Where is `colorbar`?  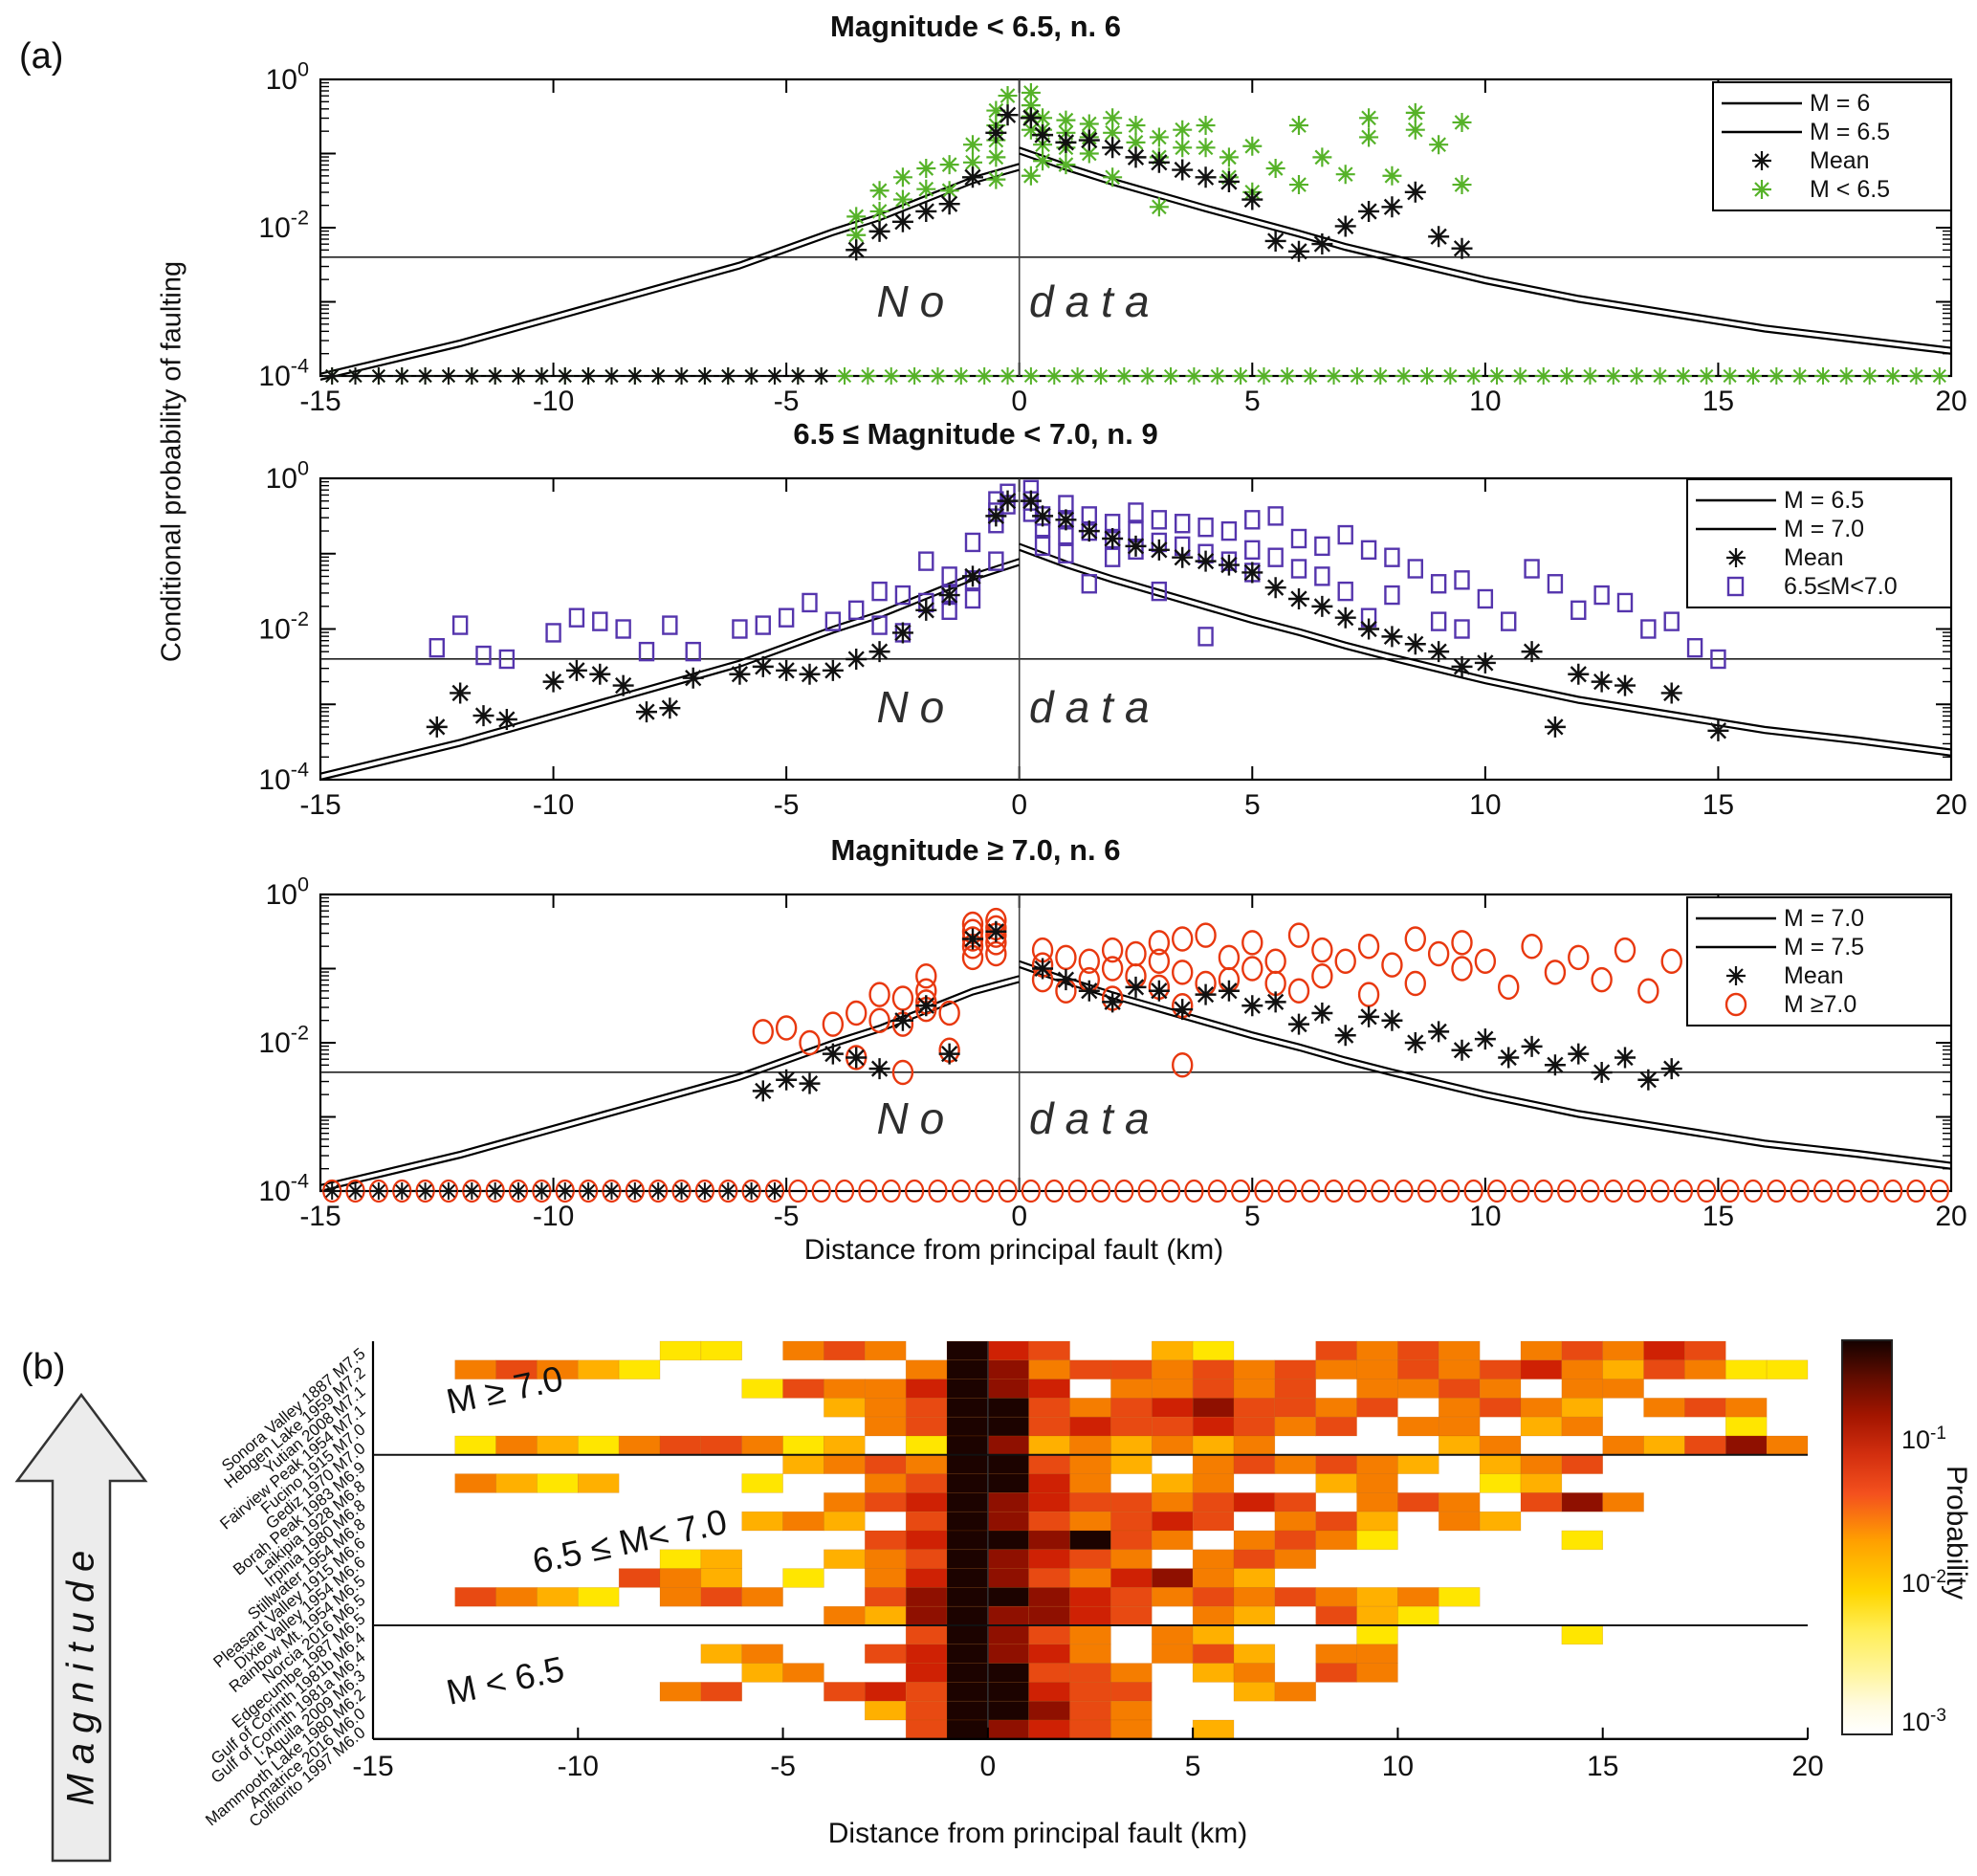
colorbar is located at coordinates (1867, 1537).